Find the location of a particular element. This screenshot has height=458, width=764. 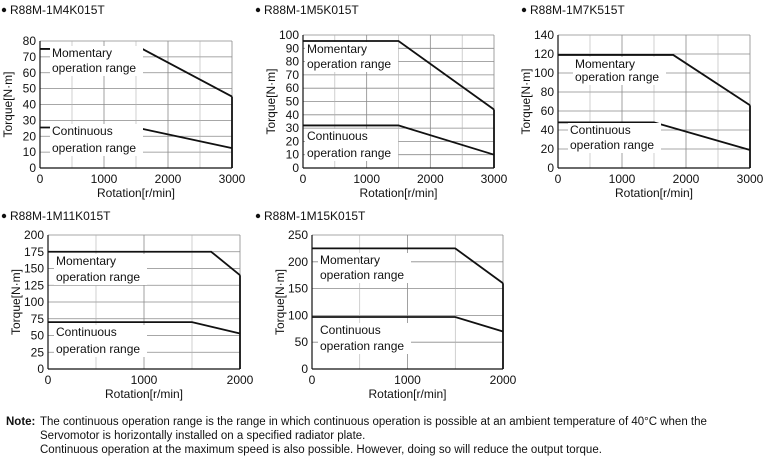

chart-2-y-tick-label-3: 30 is located at coordinates (293, 128).